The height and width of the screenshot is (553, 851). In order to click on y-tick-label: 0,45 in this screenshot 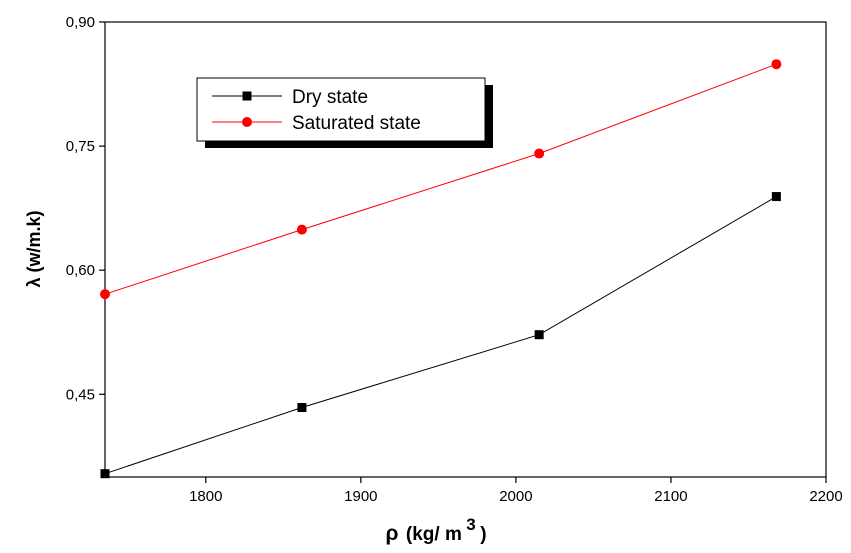, I will do `click(80, 394)`.